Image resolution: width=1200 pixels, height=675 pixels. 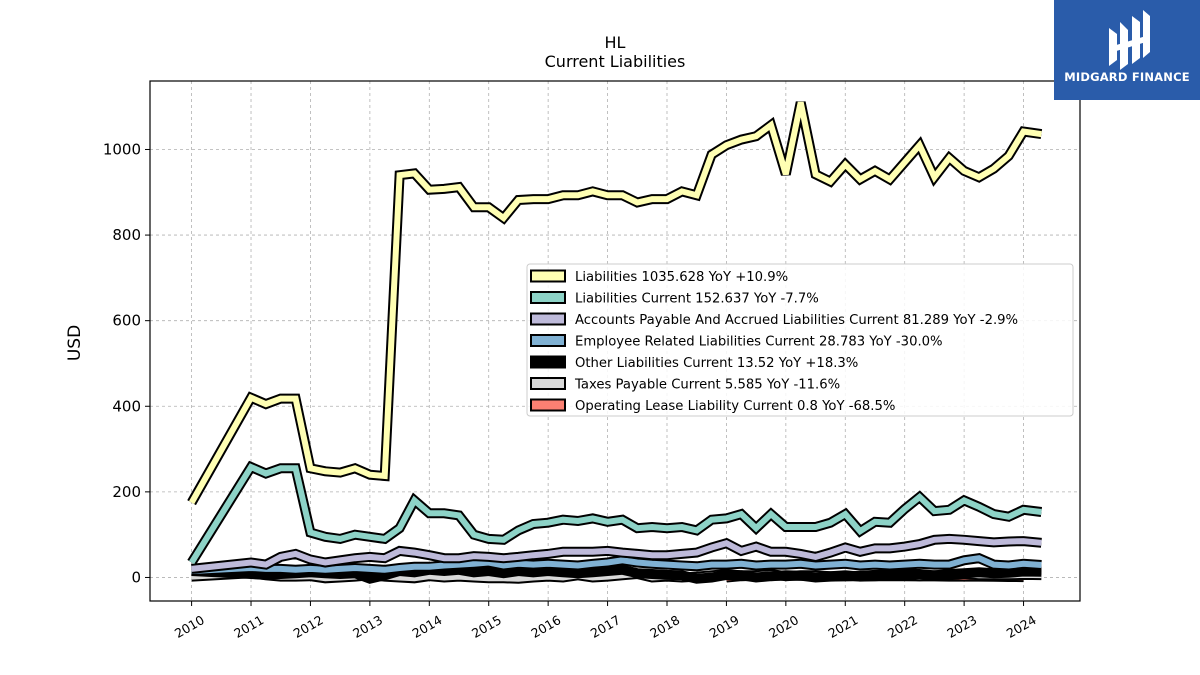 I want to click on chart-subtitle: Current Liabilities, so click(x=615, y=61).